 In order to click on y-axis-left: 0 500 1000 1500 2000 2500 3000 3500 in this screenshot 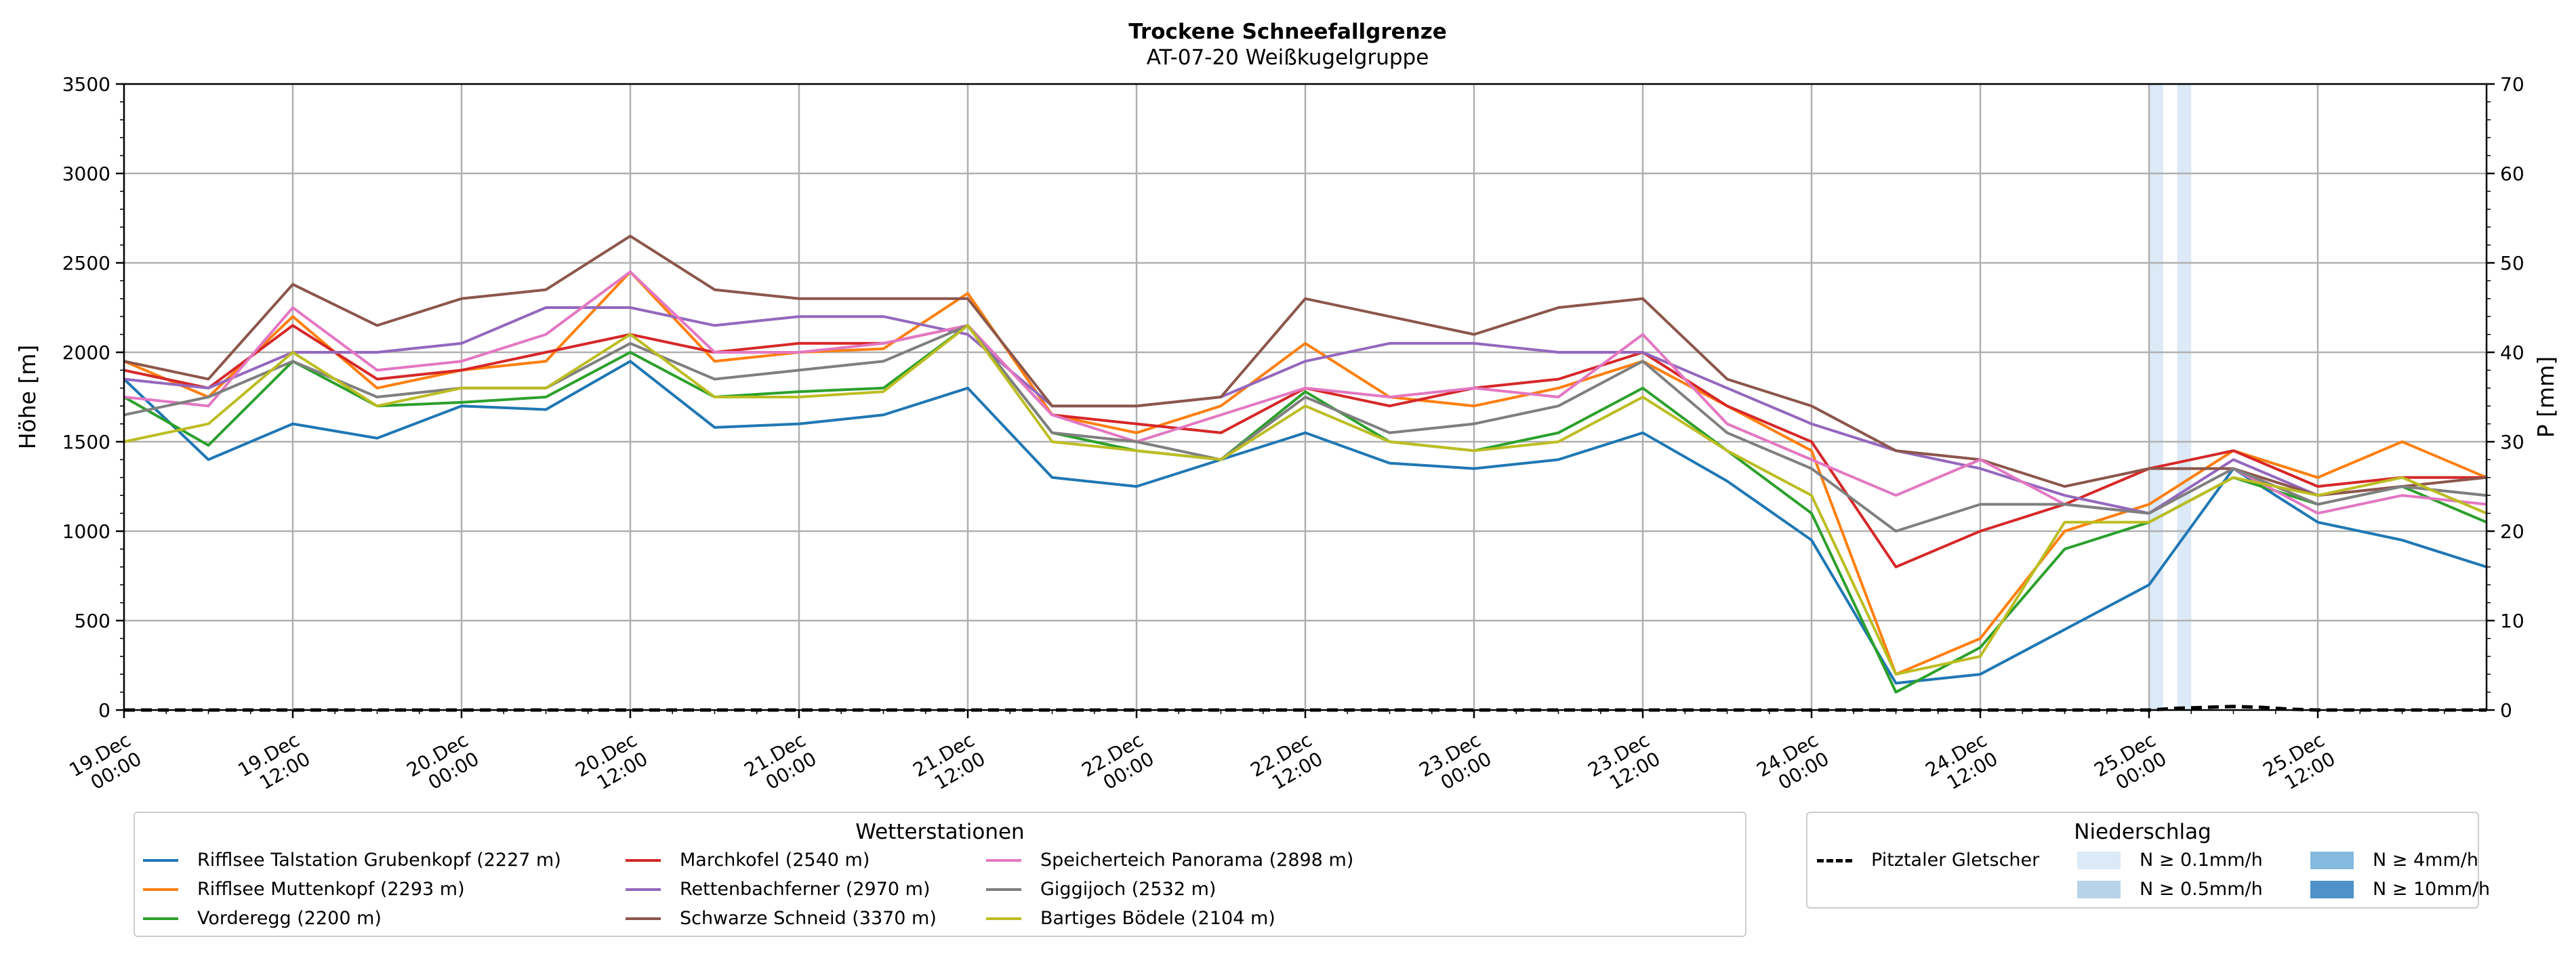, I will do `click(93, 397)`.